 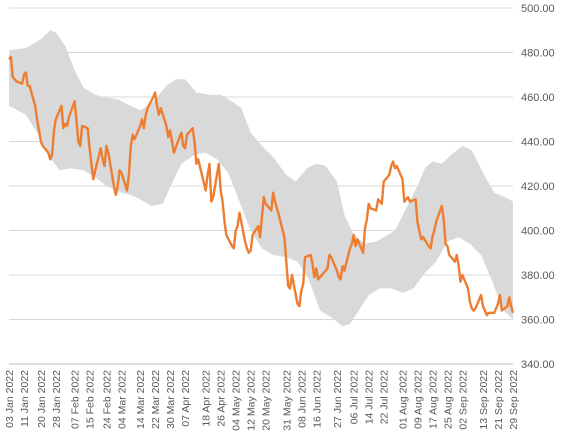 I want to click on x-tick-label: 31 May 2022, so click(x=287, y=400).